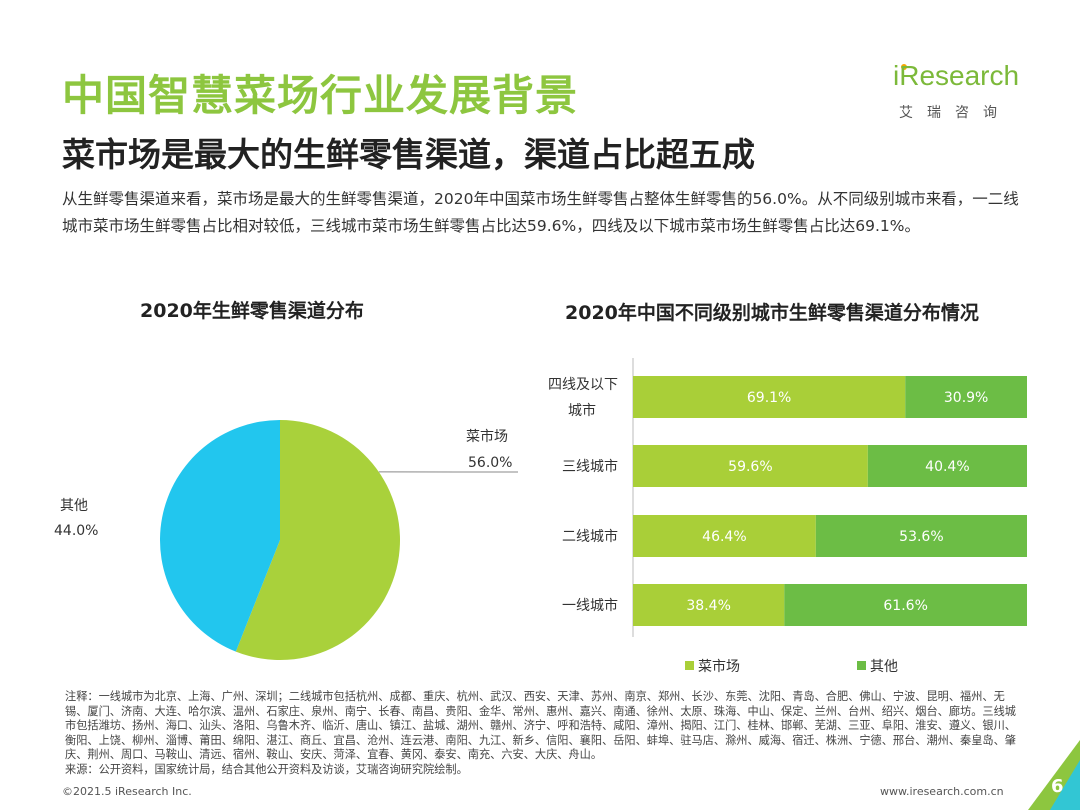  I want to click on pie-chart: 菜市场 56.0% 其他 44.0%, so click(286, 540).